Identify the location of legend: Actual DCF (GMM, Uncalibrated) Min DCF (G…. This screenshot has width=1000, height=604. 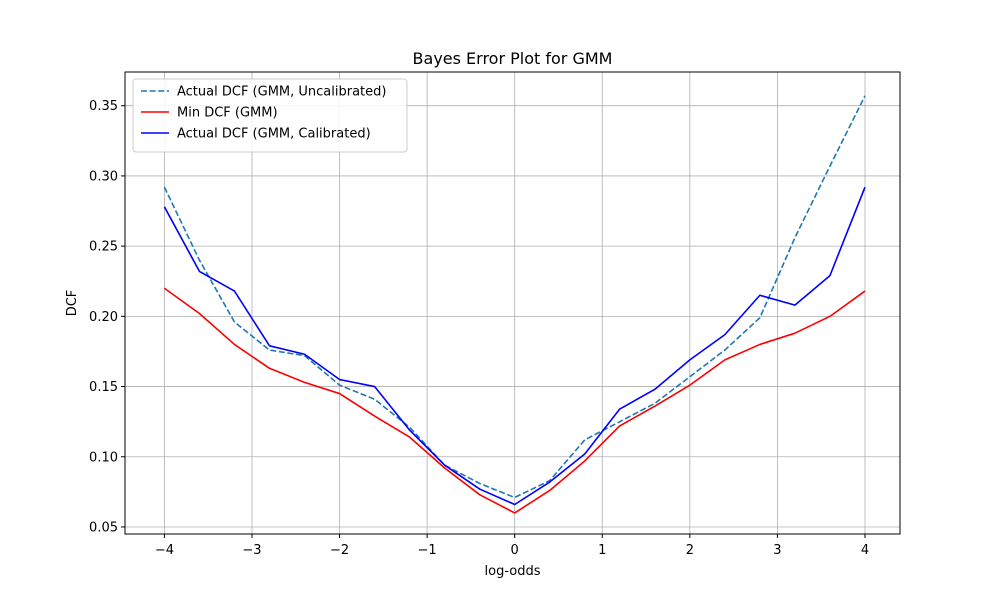
(270, 115).